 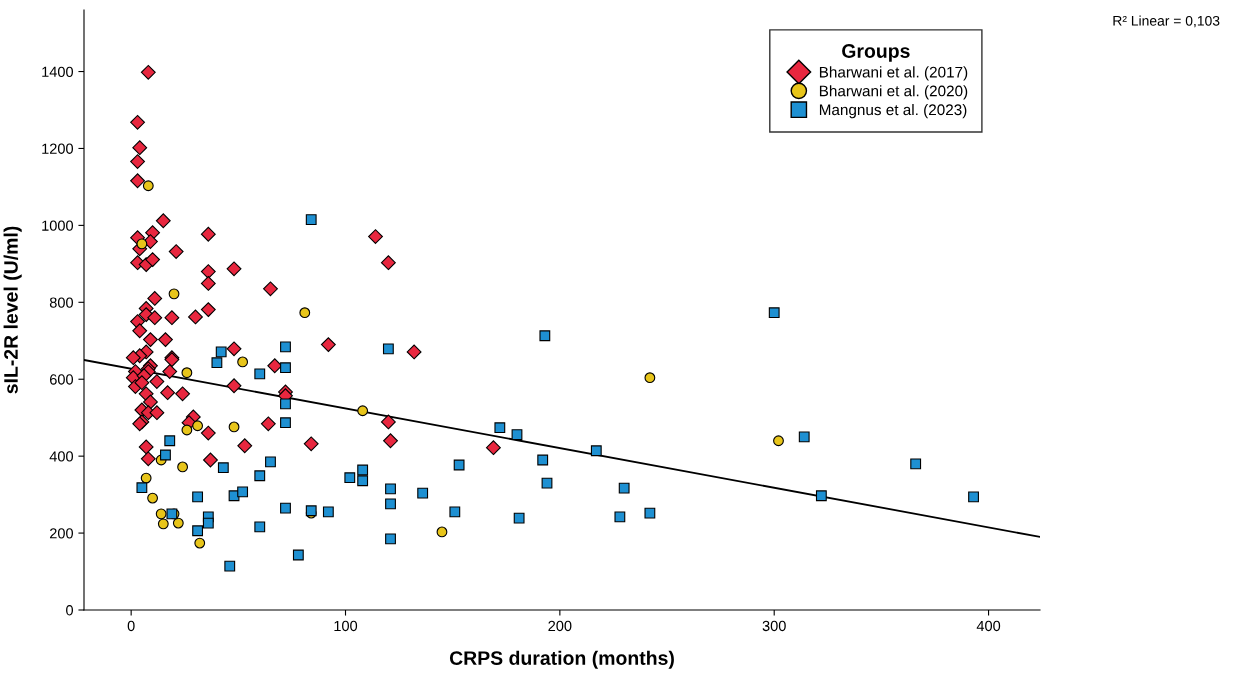 I want to click on x-tick-label: 100, so click(x=346, y=626).